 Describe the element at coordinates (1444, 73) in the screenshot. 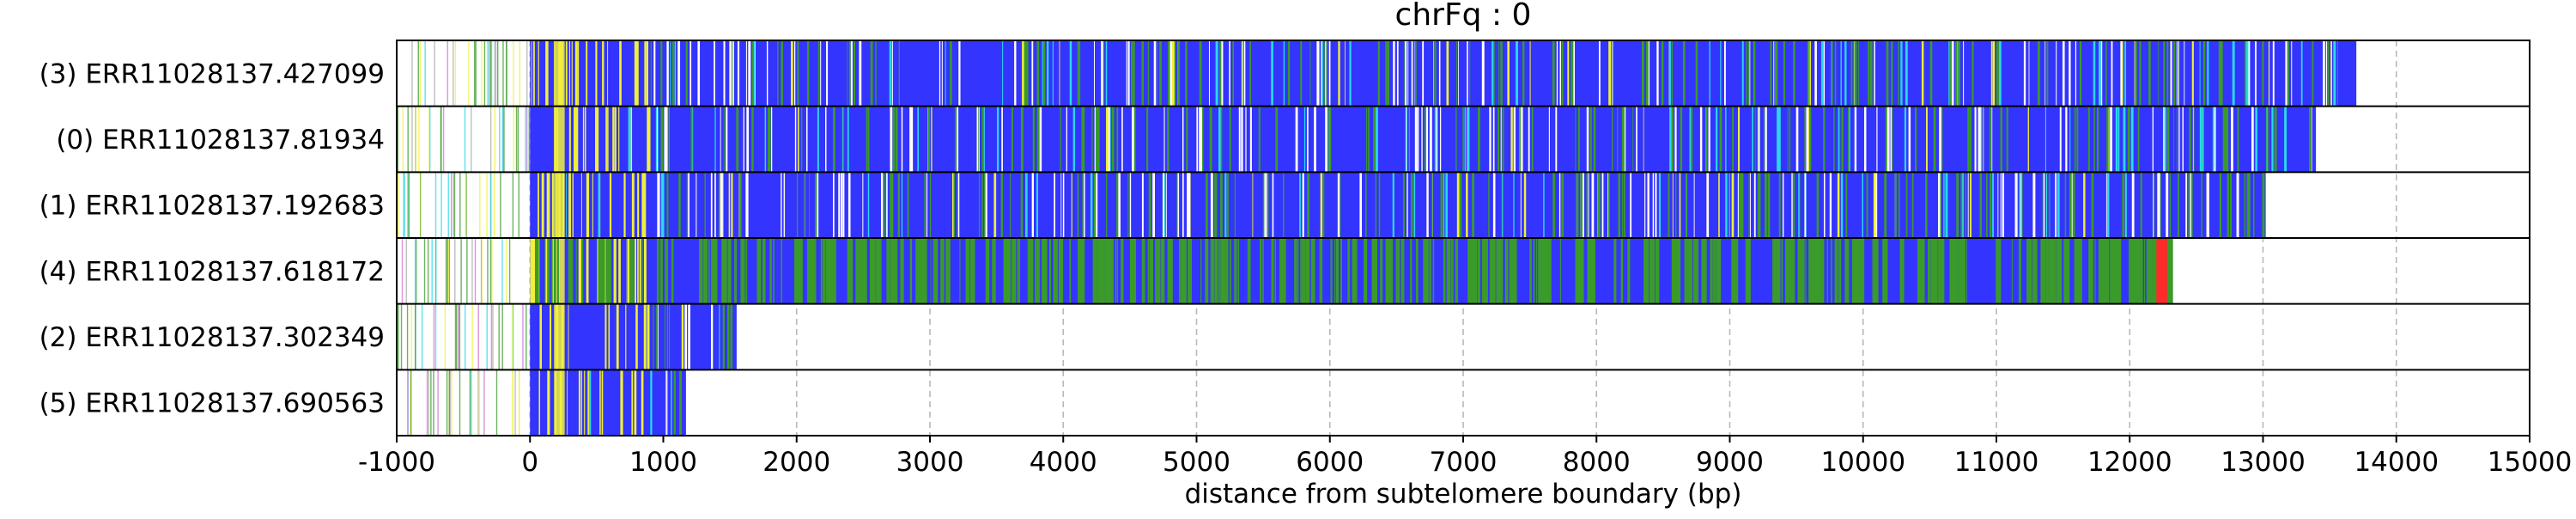

I see `read-body` at that location.